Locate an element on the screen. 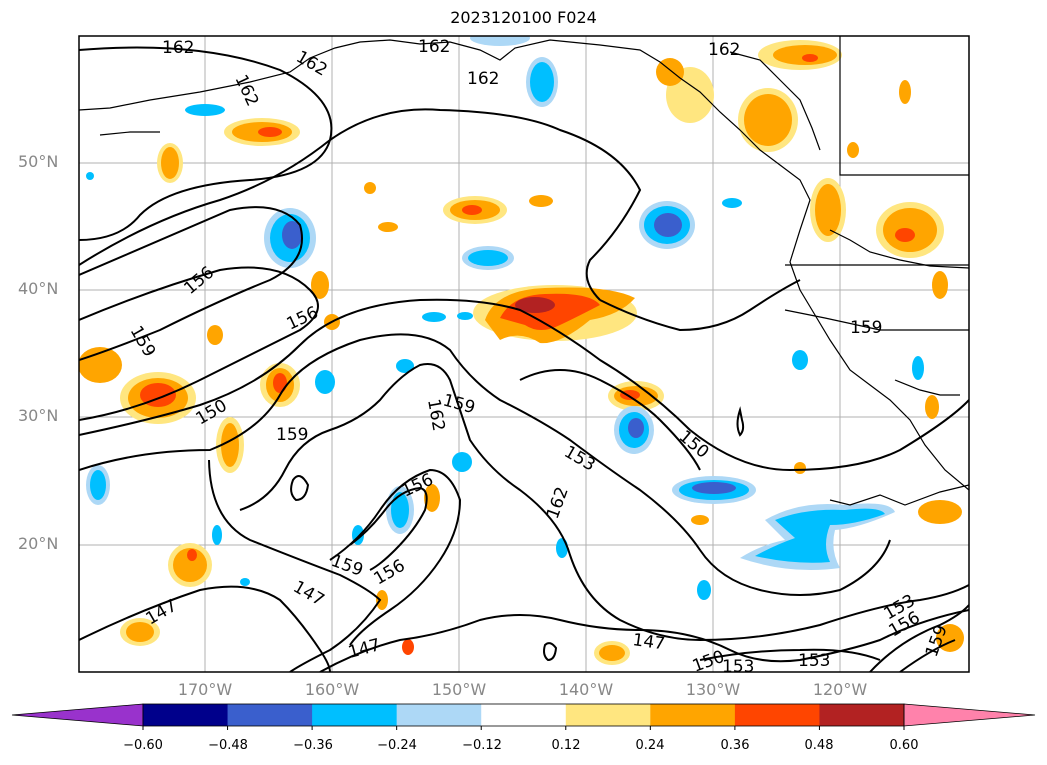  colorbar-tick: 0.24 is located at coordinates (650, 745).